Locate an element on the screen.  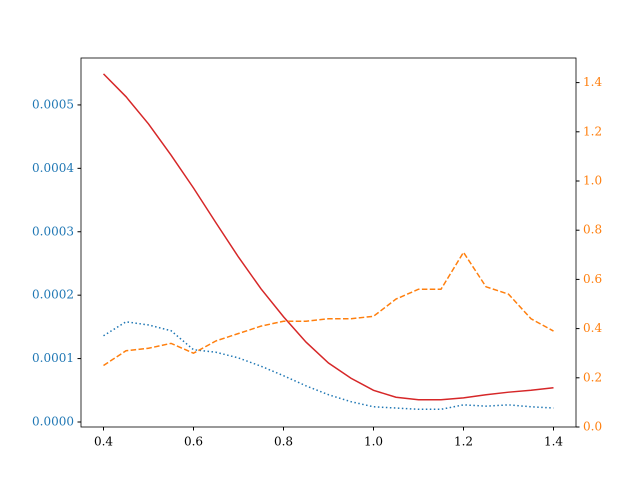
y2-tick-label: 0.6 is located at coordinates (592, 279).